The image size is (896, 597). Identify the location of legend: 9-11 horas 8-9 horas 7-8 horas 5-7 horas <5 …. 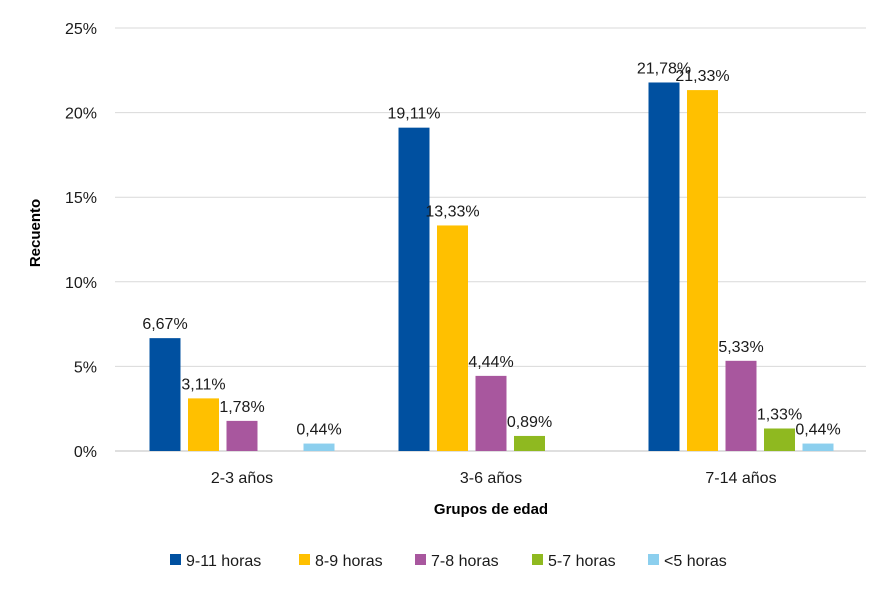
(448, 561).